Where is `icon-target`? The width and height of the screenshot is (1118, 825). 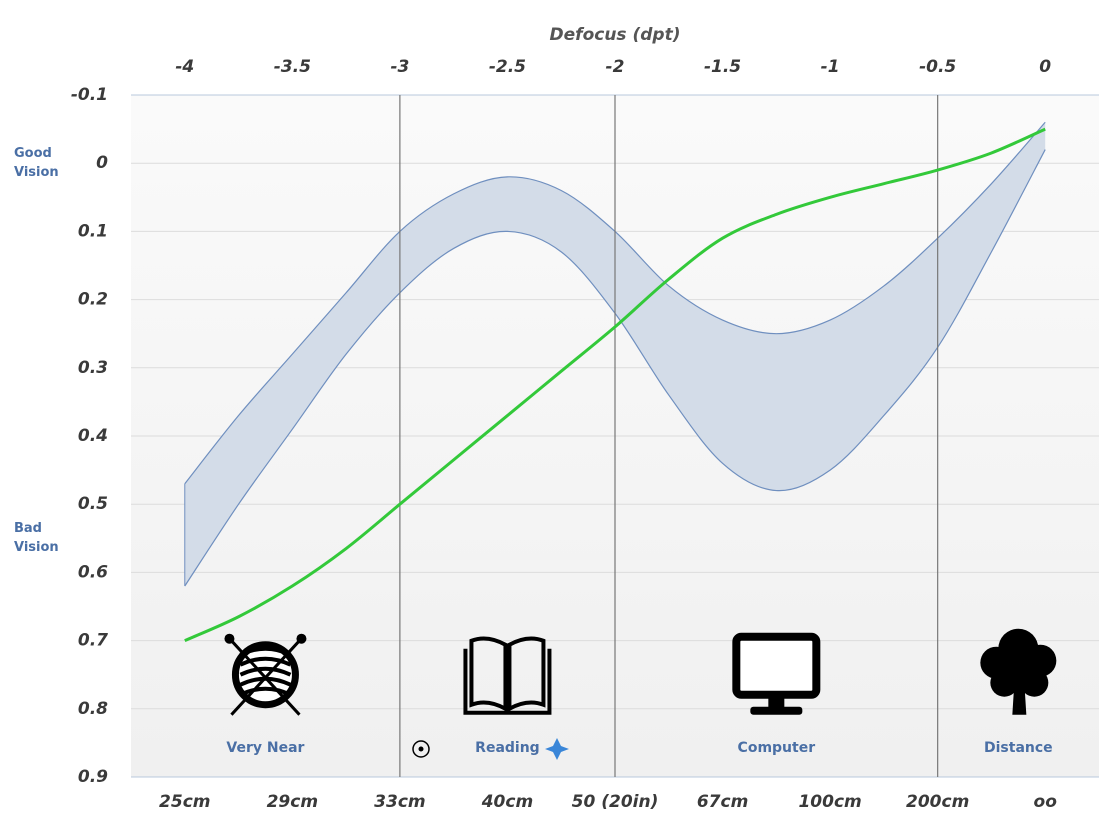 icon-target is located at coordinates (421, 749).